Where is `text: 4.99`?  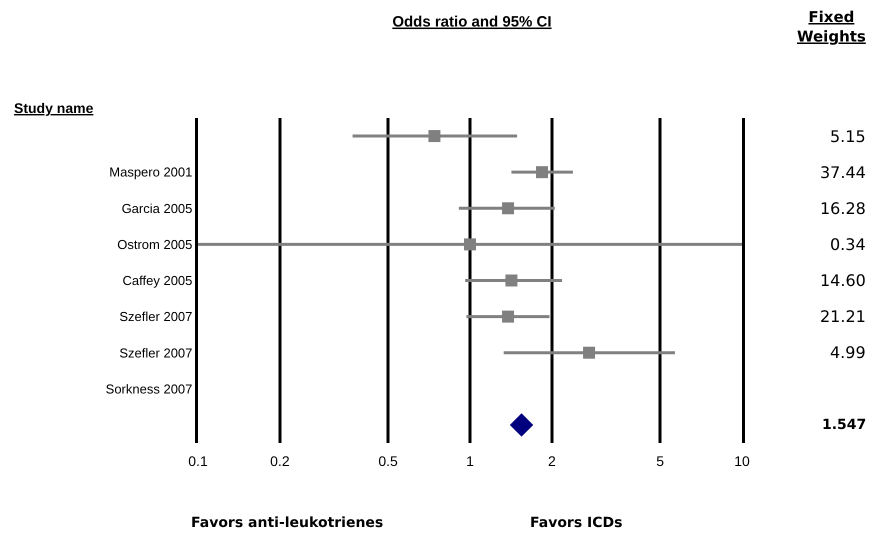
text: 4.99 is located at coordinates (848, 352).